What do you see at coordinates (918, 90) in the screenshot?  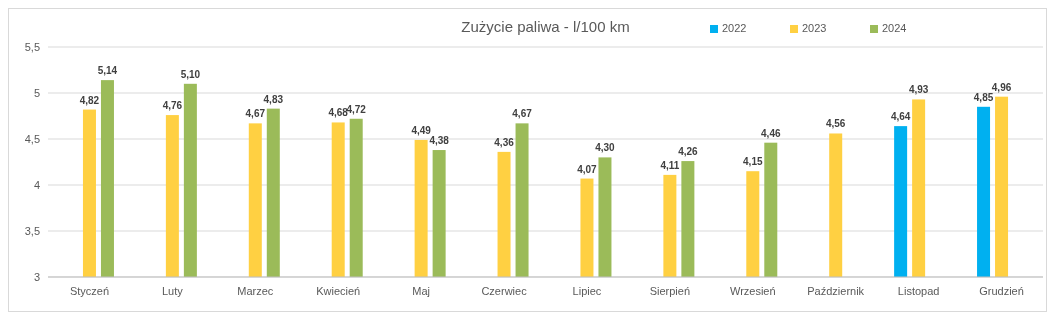 I see `data-label: 4,93` at bounding box center [918, 90].